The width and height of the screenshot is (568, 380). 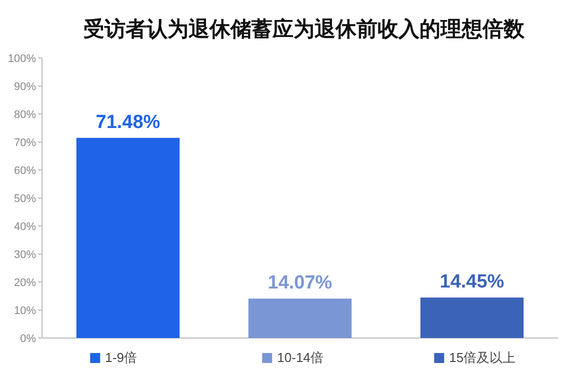 What do you see at coordinates (300, 283) in the screenshot?
I see `data-label: 14.07%` at bounding box center [300, 283].